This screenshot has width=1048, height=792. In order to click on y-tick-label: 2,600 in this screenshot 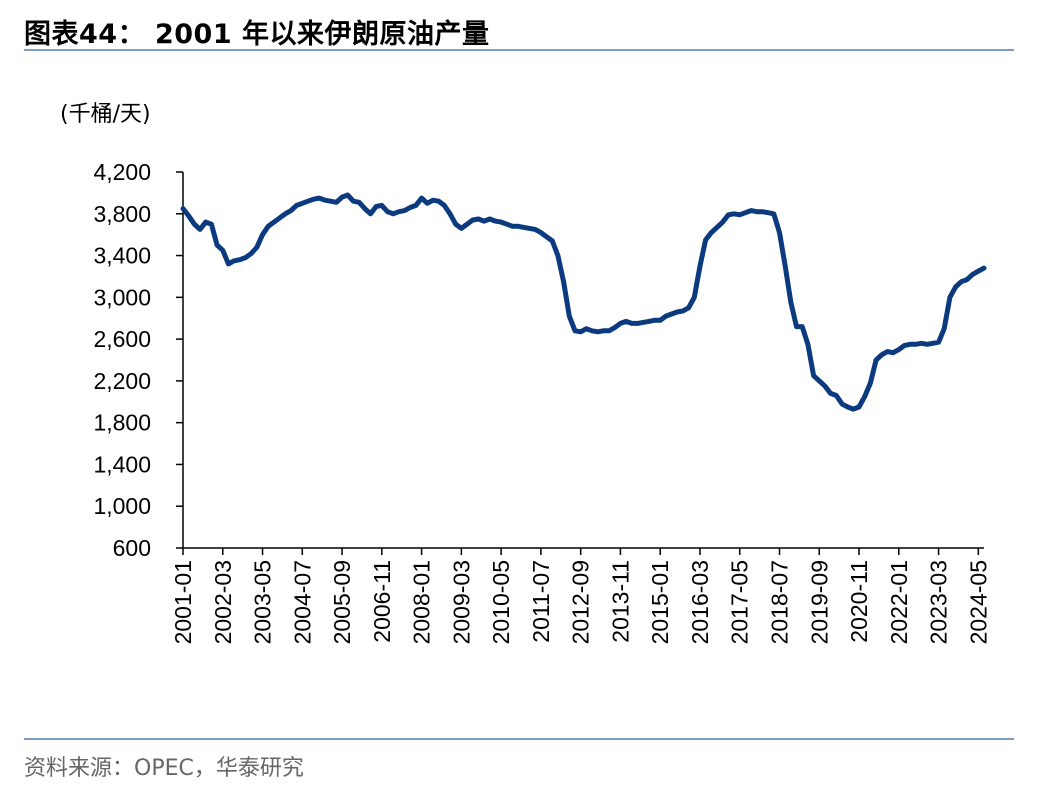, I will do `click(122, 339)`.